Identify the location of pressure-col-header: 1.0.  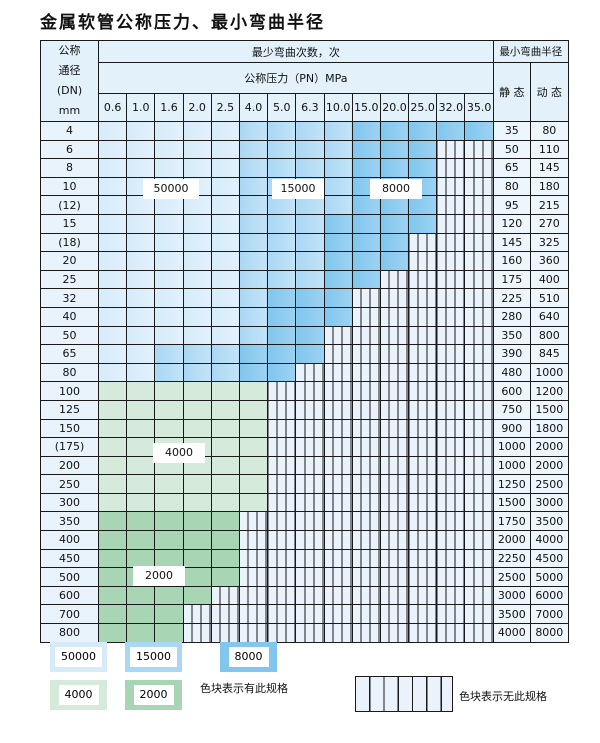
(141, 107).